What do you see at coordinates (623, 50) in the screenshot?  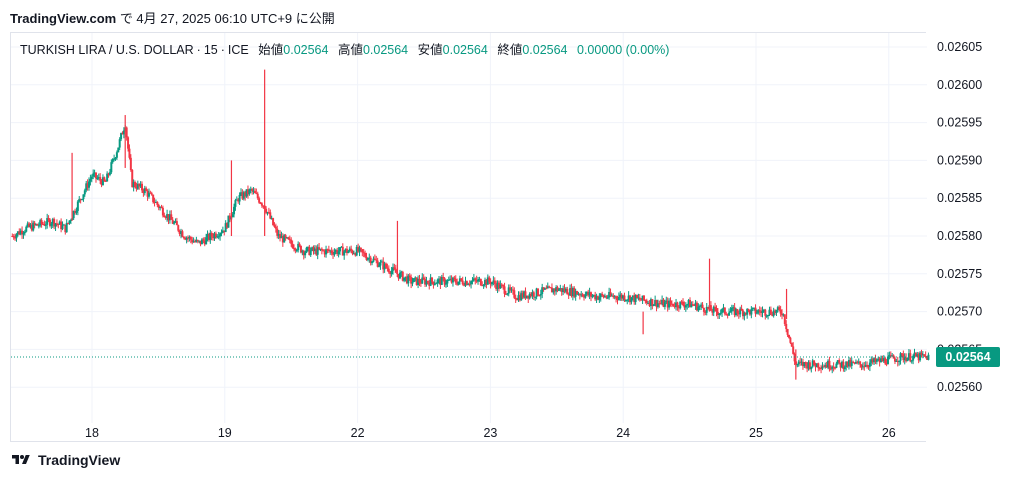 I see `change-value: 0.00000 (0.00%)` at bounding box center [623, 50].